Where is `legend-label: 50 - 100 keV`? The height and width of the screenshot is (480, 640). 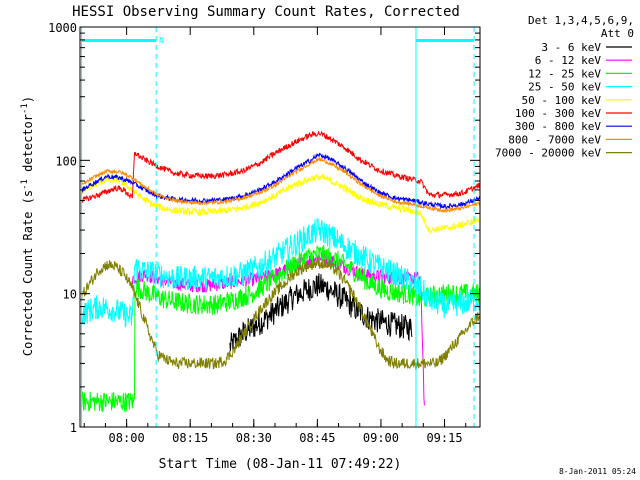 legend-label: 50 - 100 keV is located at coordinates (562, 100).